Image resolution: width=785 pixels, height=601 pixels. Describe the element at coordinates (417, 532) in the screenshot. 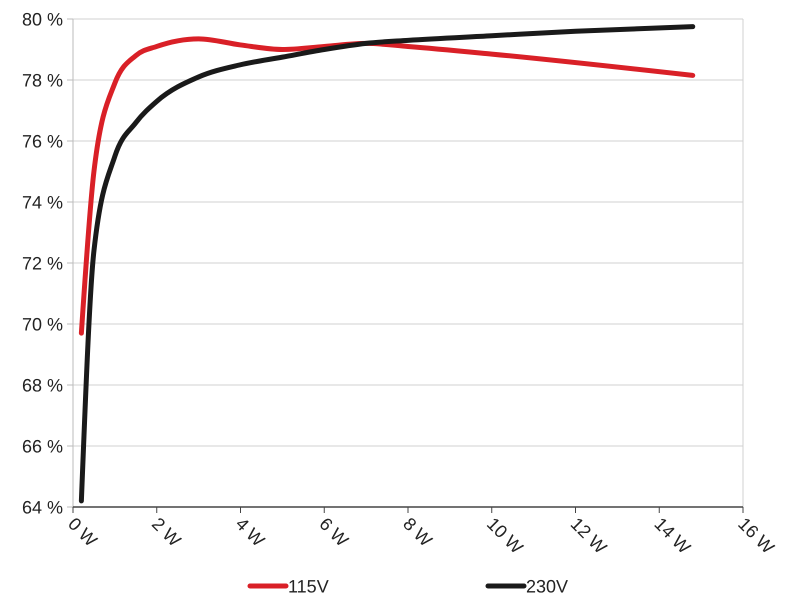

I see `x-tick-label: 8 W` at that location.